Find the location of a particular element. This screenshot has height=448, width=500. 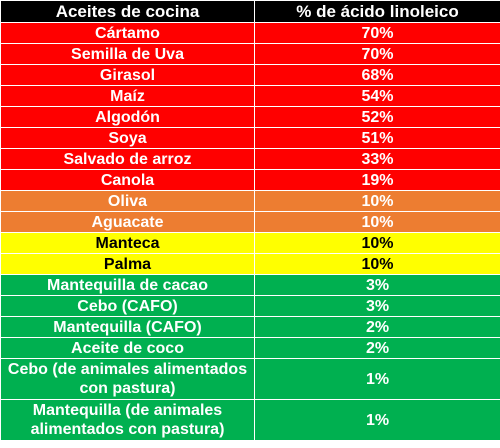

linoleic-value: 19% is located at coordinates (377, 180).